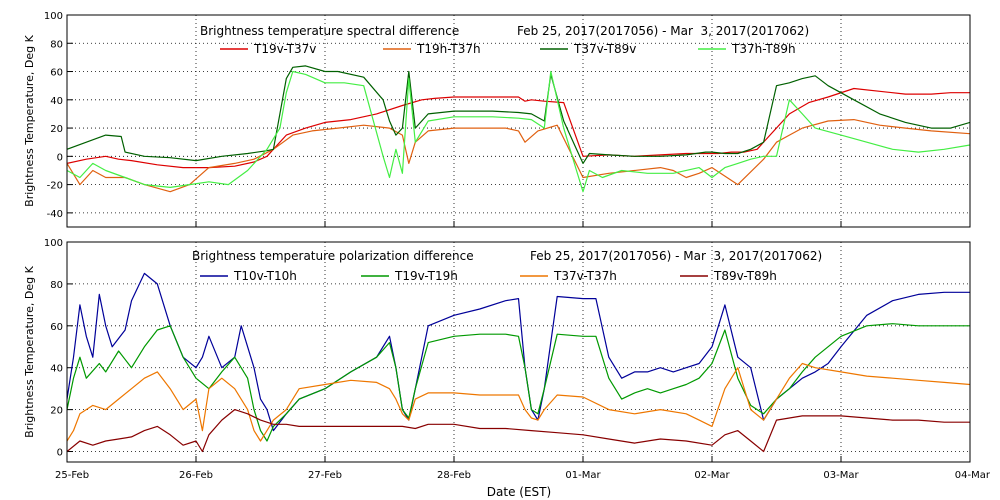 The height and width of the screenshot is (500, 1000). I want to click on legend-label: T10v-T10h, so click(265, 276).